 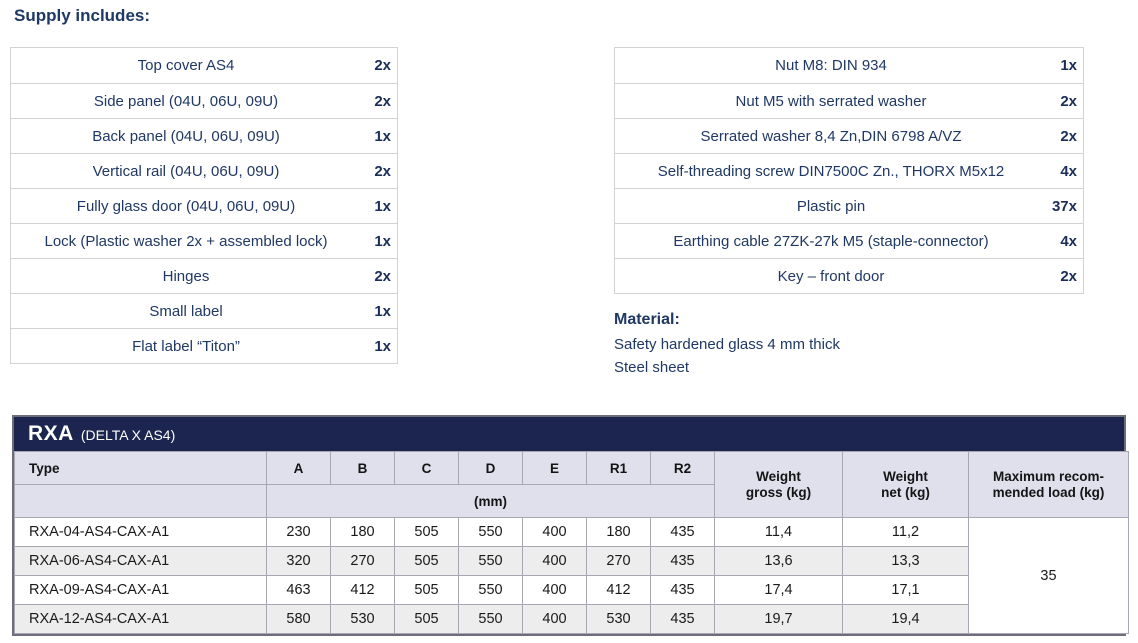 I want to click on spec-cell-weight-gross: 19,7, so click(x=778, y=619).